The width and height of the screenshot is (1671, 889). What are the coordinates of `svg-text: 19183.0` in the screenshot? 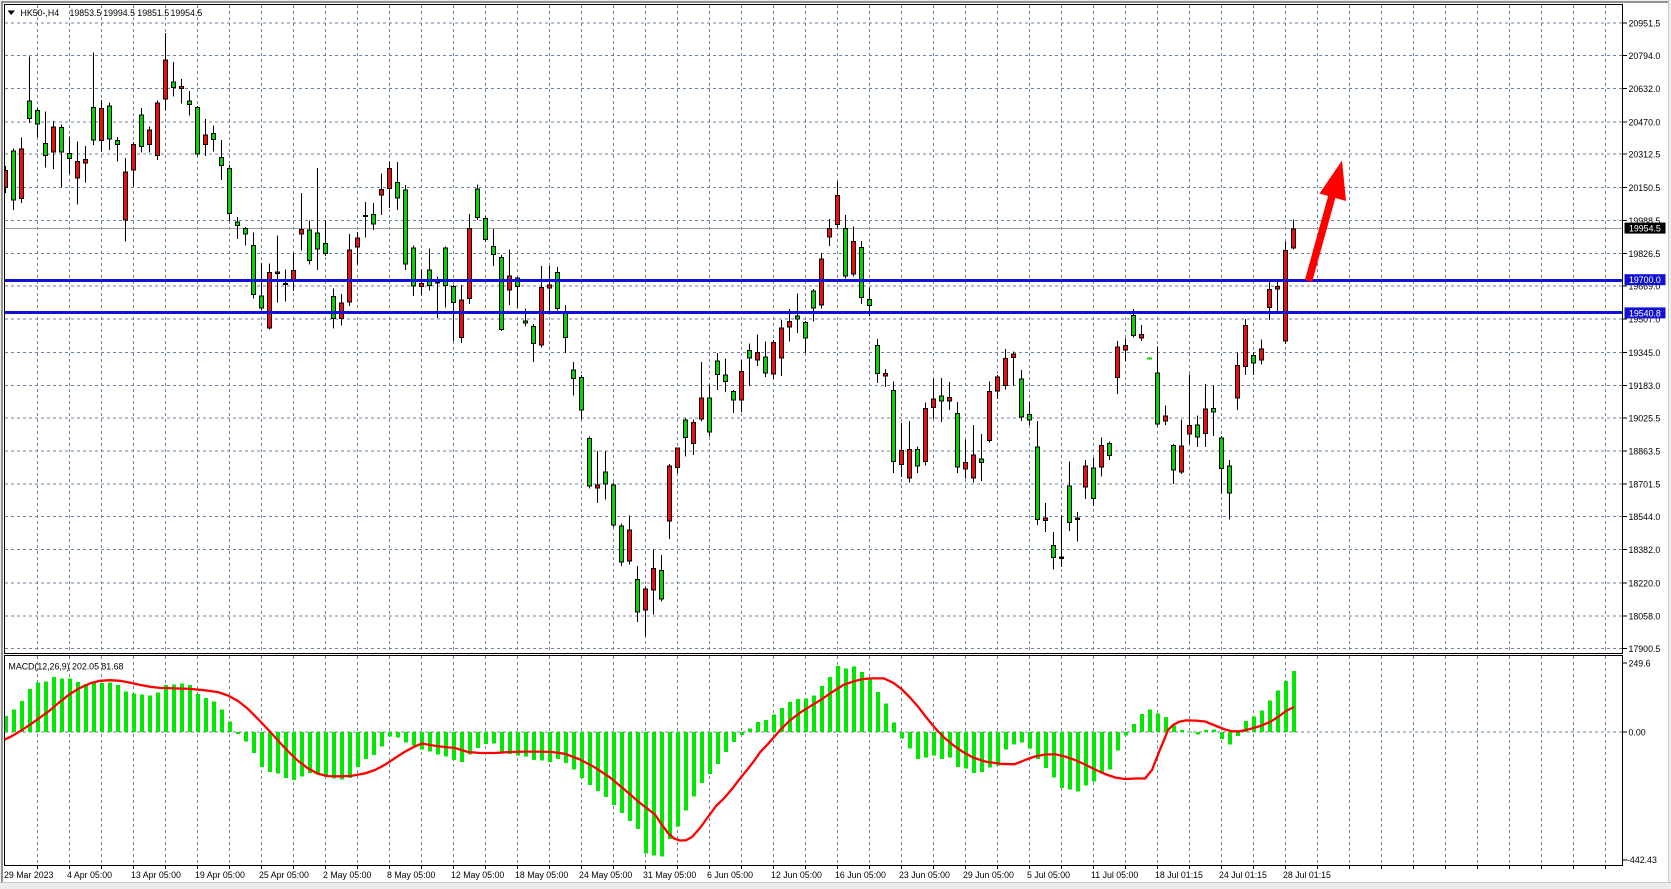 It's located at (1645, 386).